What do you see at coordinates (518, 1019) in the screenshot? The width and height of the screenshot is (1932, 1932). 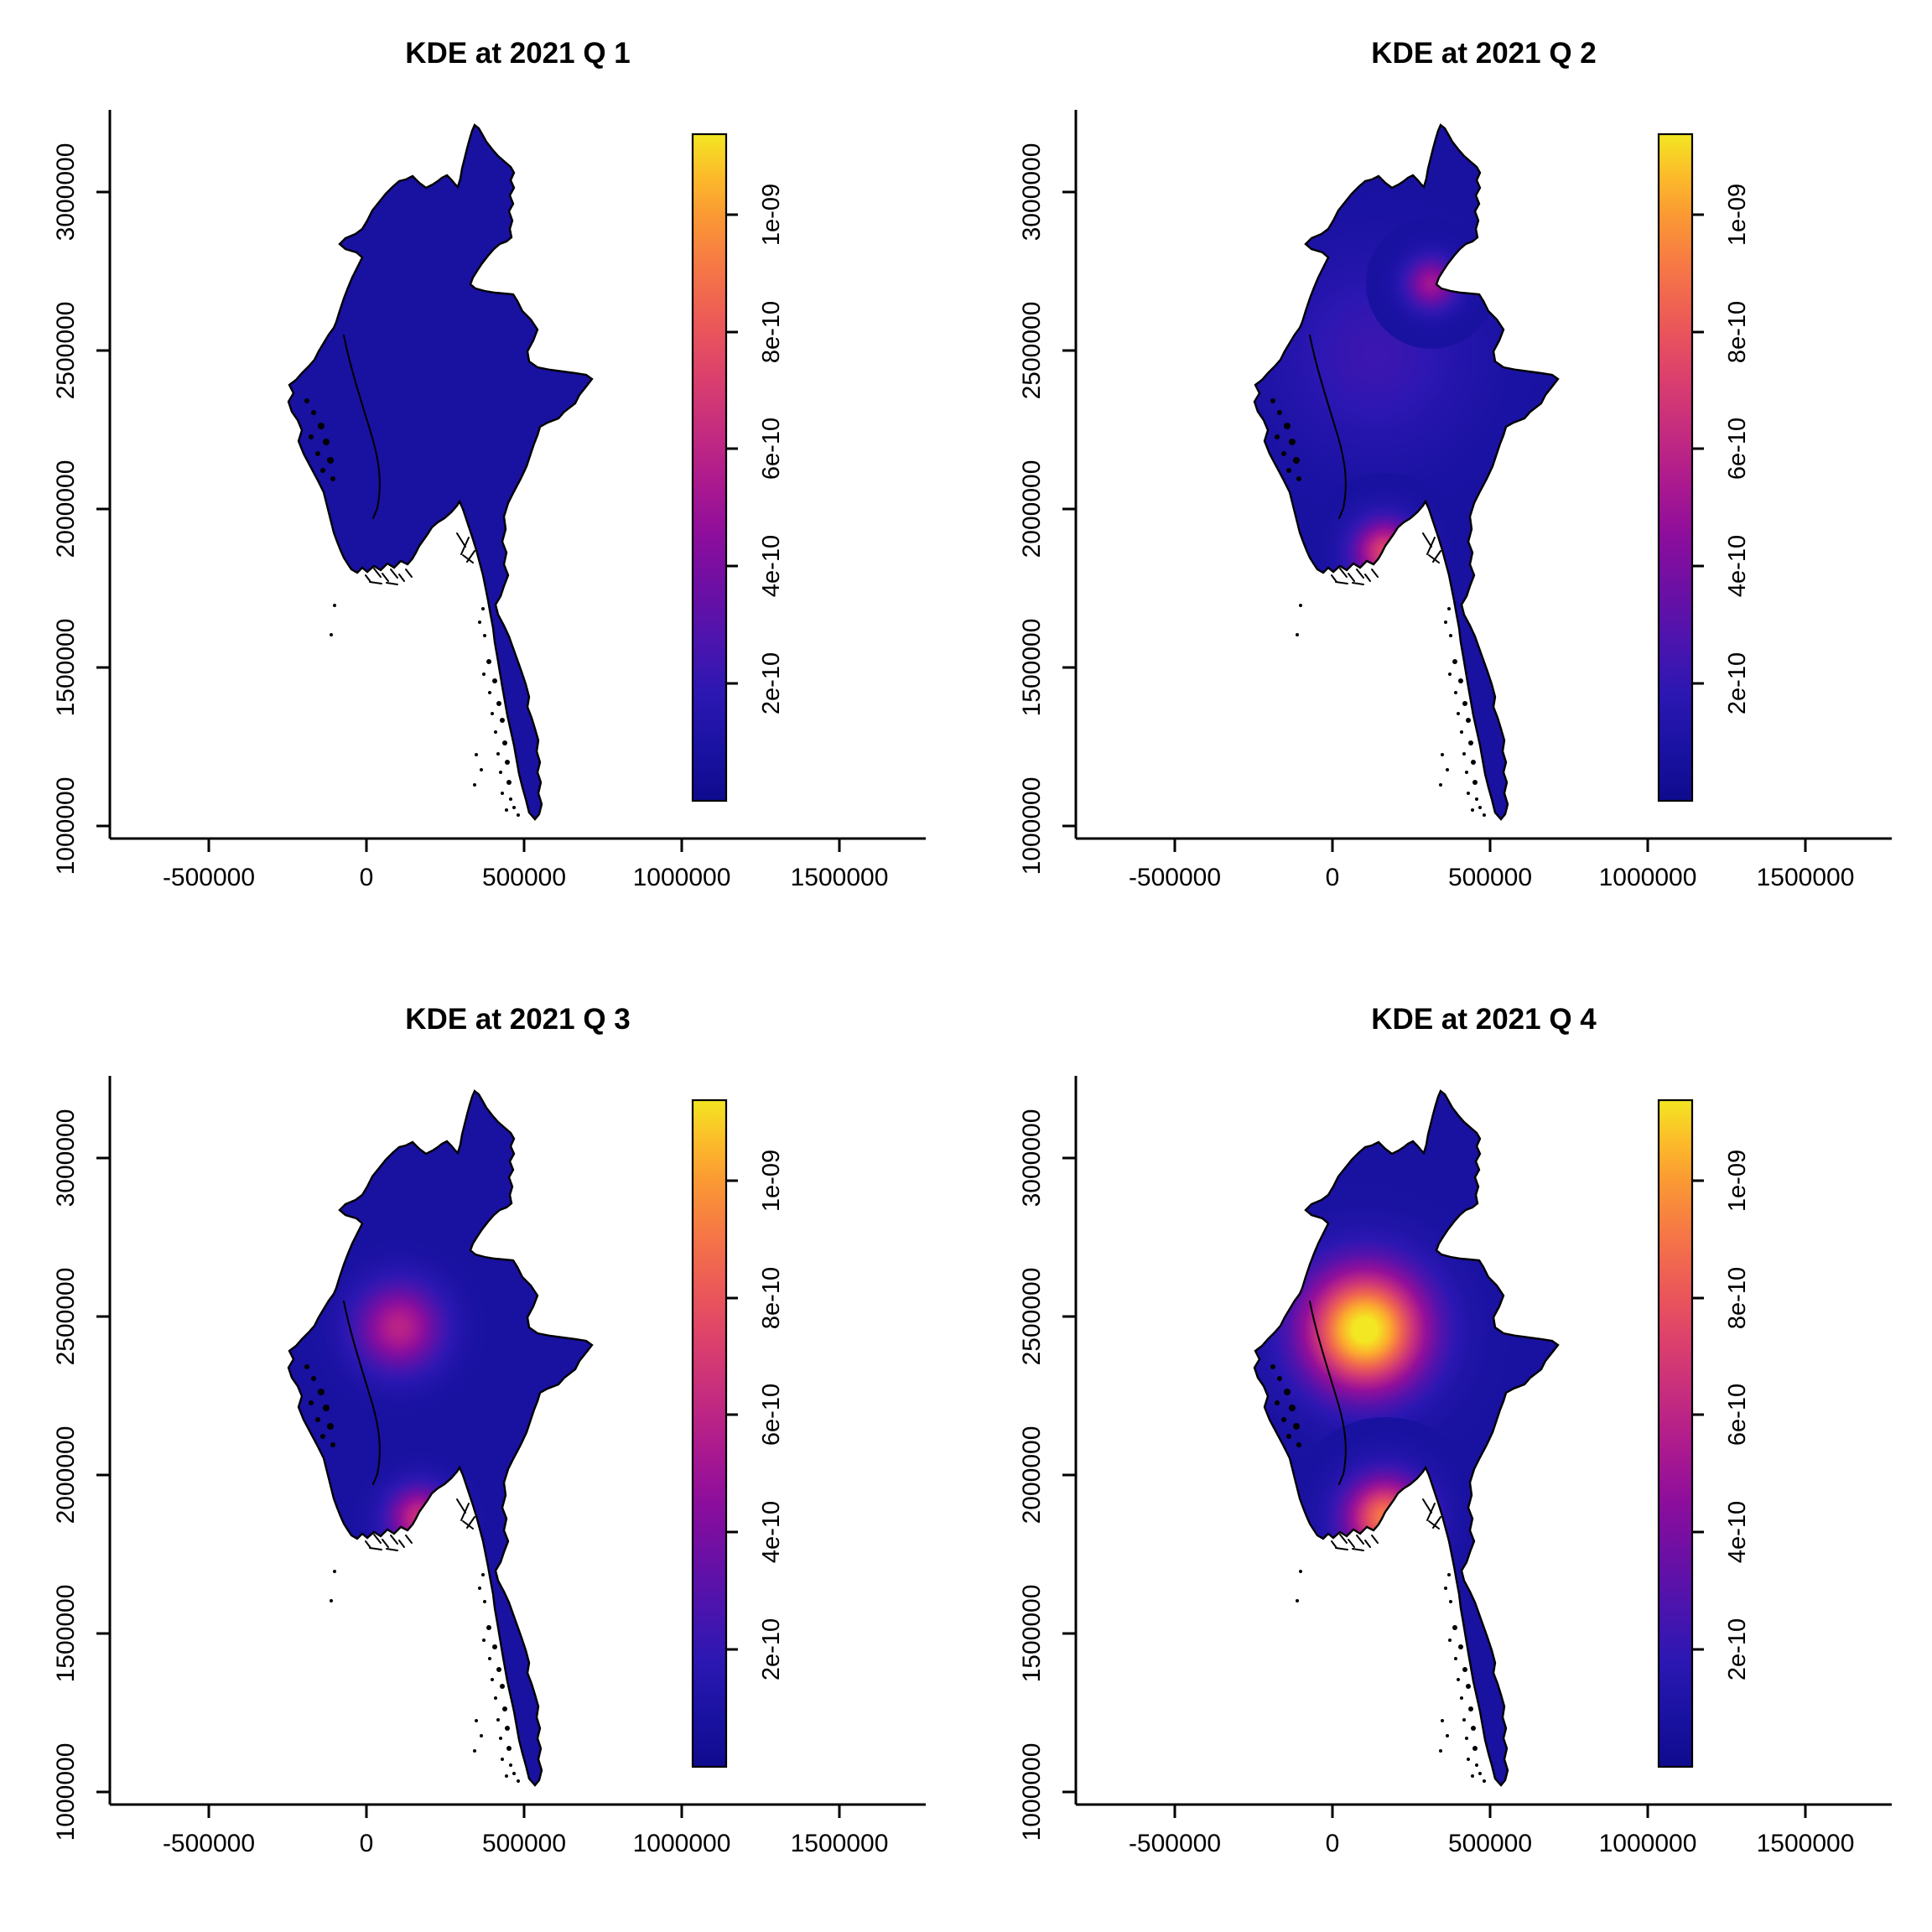 I see `panel-title-q3: KDE at 2021 Q 3` at bounding box center [518, 1019].